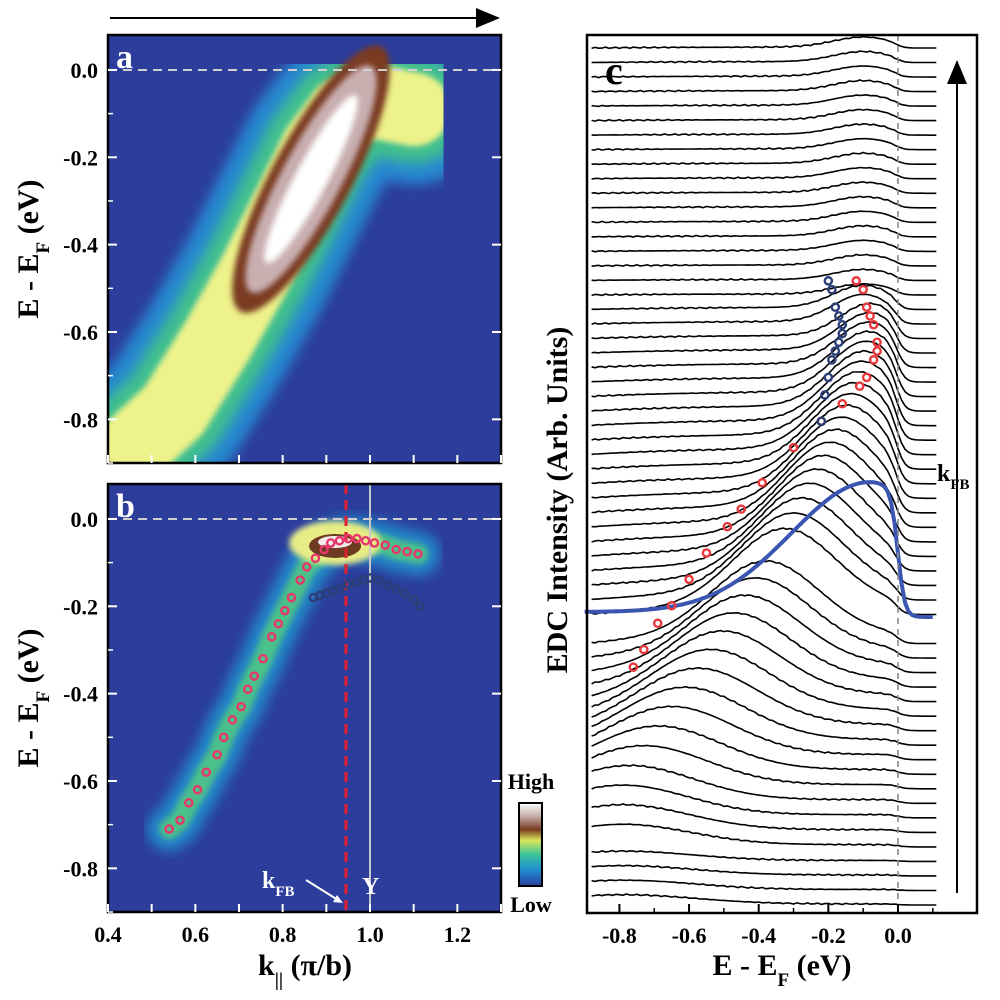 The width and height of the screenshot is (1000, 1000). Describe the element at coordinates (80, 157) in the screenshot. I see `y-tick-label: -0.2` at that location.